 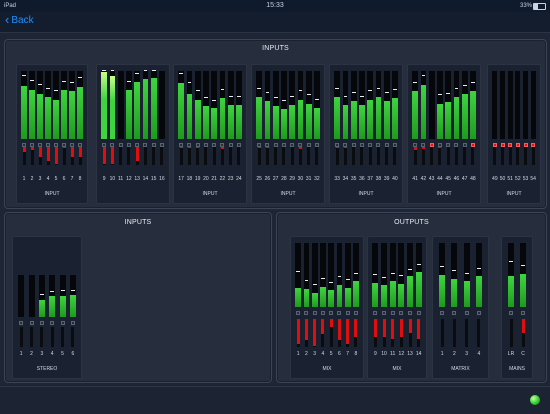 I want to click on channel-number: 23, so click(x=230, y=179).